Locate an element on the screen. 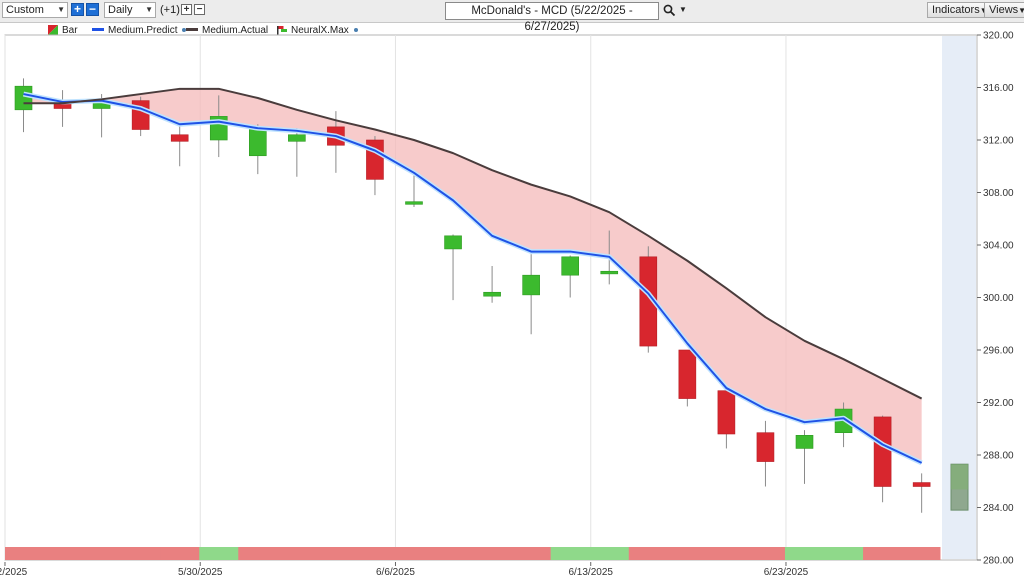  y-tick-label: 300.00 is located at coordinates (998, 298).